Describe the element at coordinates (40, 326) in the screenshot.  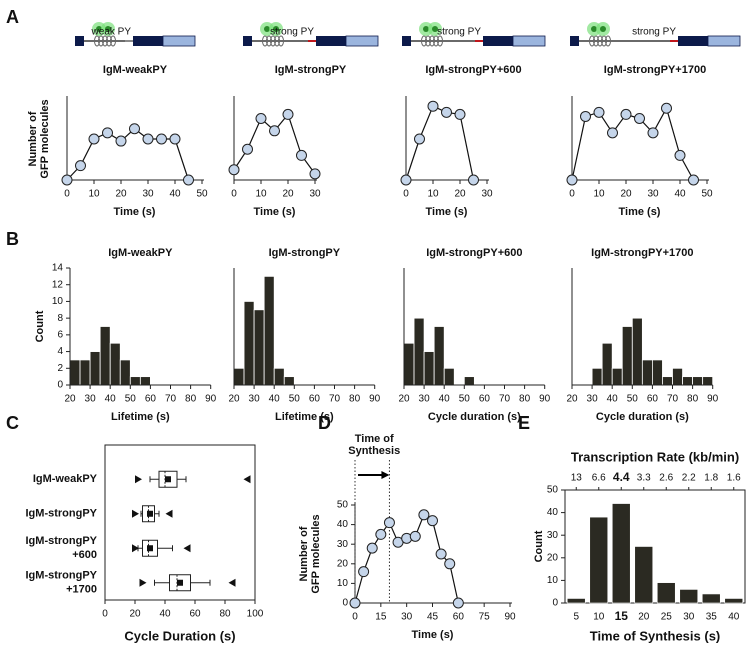
I see `y-axis-label: Count` at that location.